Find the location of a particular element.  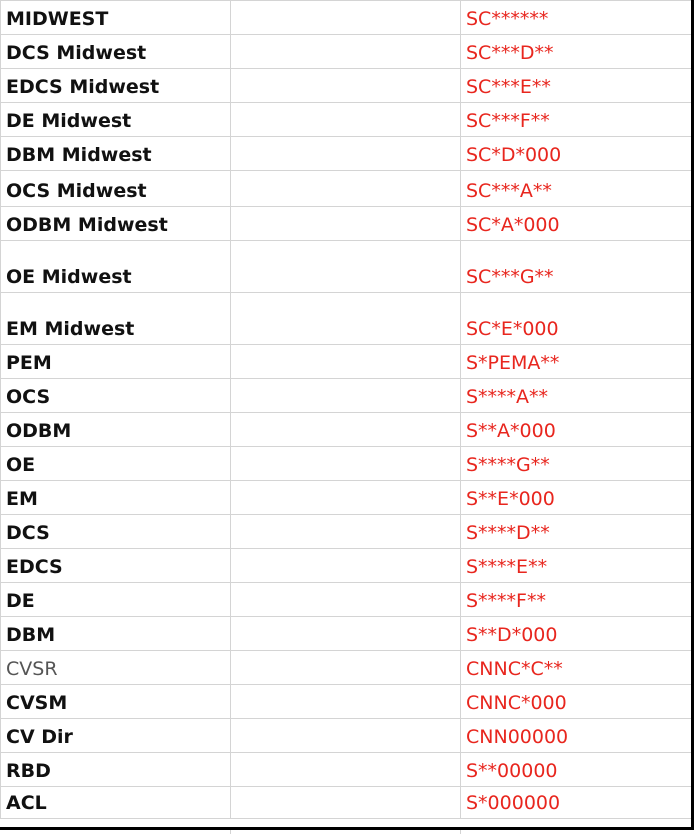

selection-border-bottom is located at coordinates (347, 828).